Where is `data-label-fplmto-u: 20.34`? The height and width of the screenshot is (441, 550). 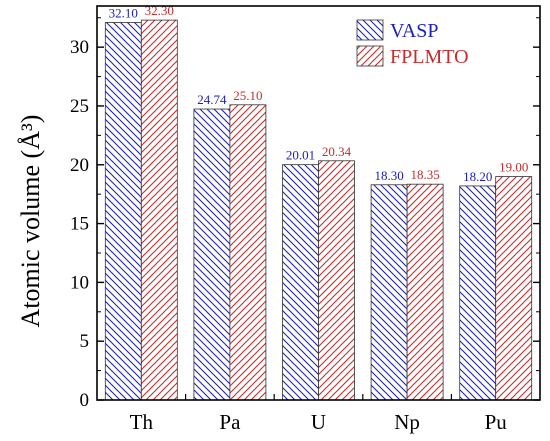 data-label-fplmto-u: 20.34 is located at coordinates (337, 151).